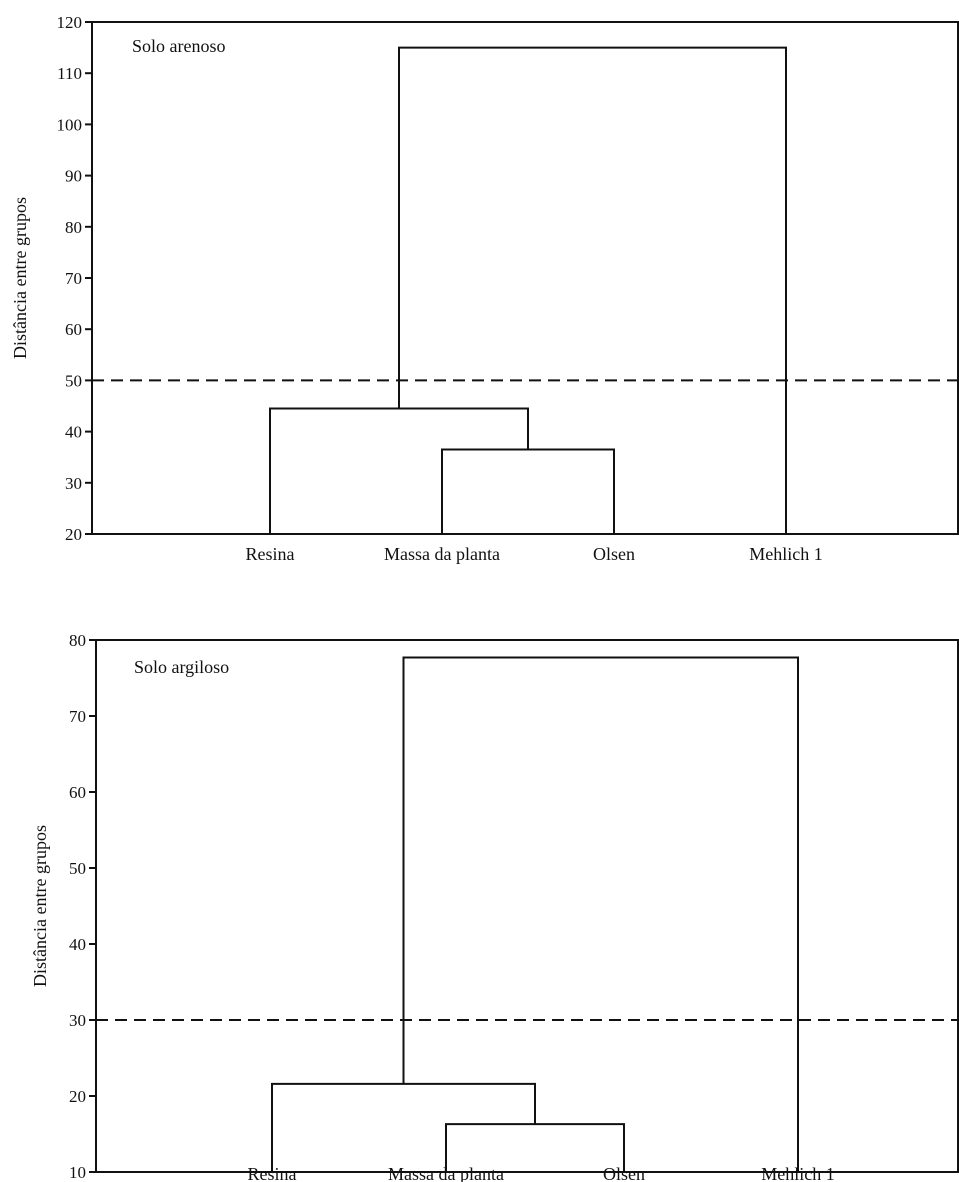 Image resolution: width=959 pixels, height=1182 pixels. Describe the element at coordinates (77, 1172) in the screenshot. I see `y-tick-label: 10` at that location.